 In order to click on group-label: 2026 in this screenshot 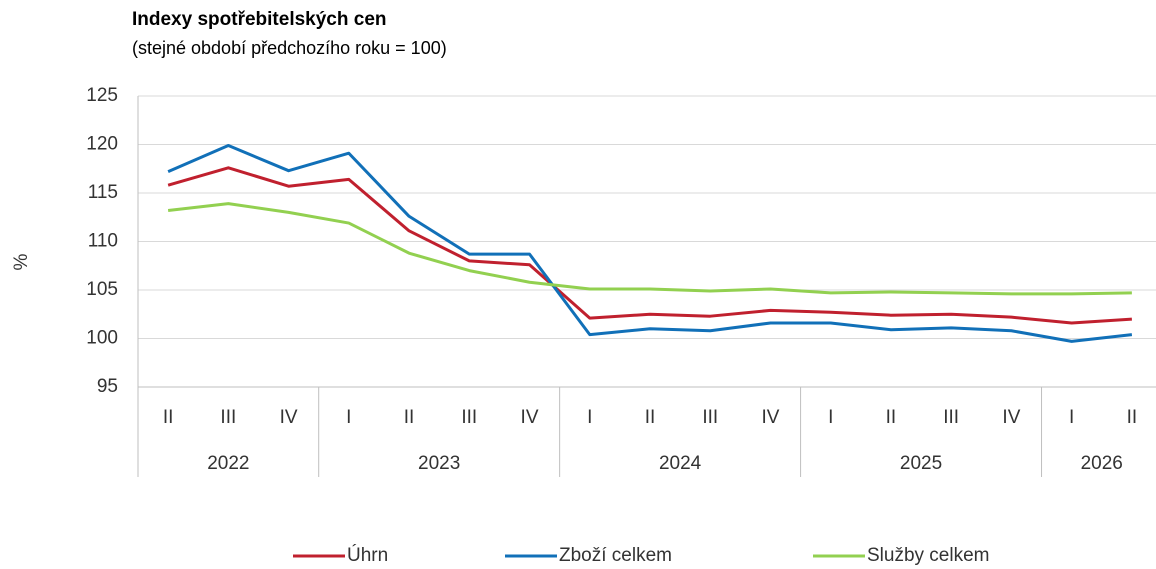, I will do `click(1102, 463)`.